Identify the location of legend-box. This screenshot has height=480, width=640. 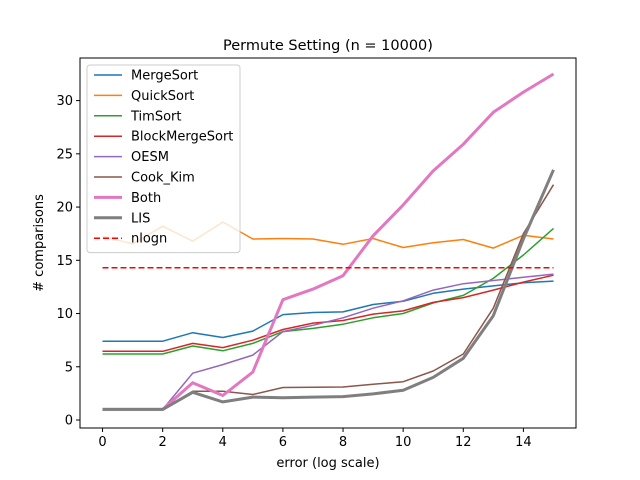
(163, 159).